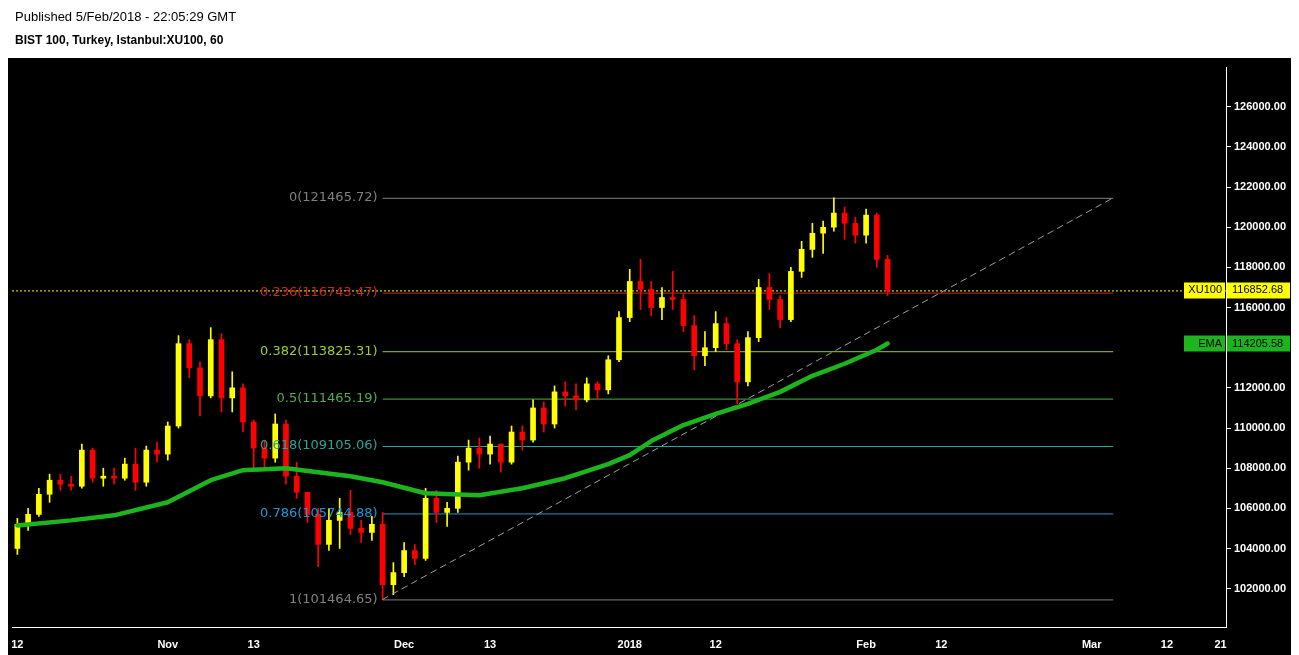 The height and width of the screenshot is (655, 1299). What do you see at coordinates (1260, 547) in the screenshot?
I see `y-tick-label: 104000.00` at bounding box center [1260, 547].